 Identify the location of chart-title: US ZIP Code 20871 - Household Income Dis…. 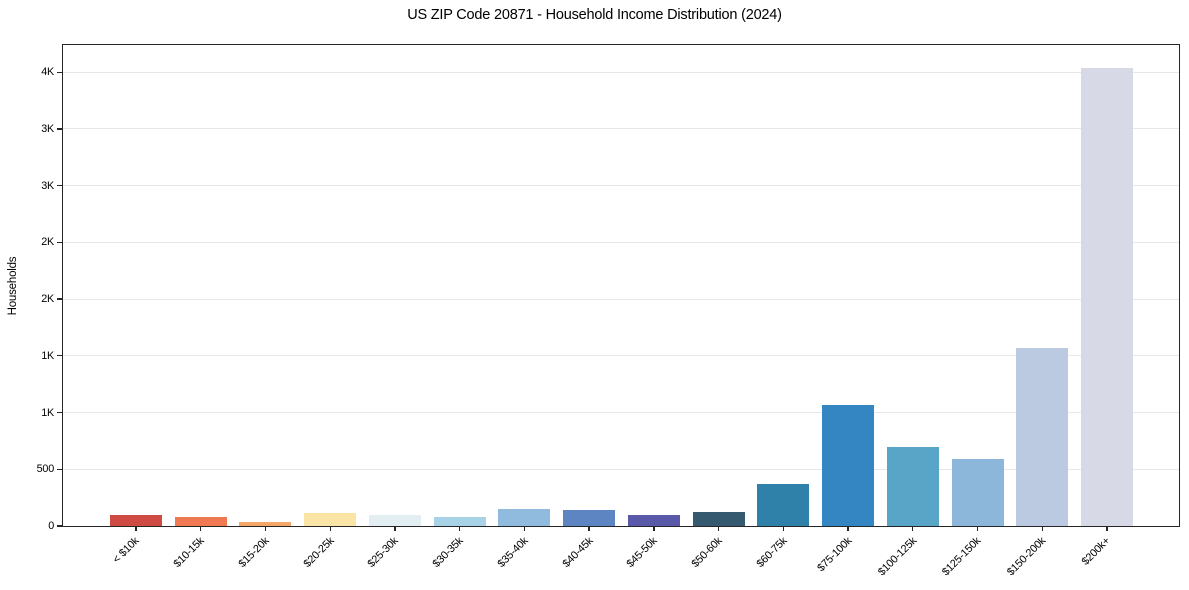
(594, 15).